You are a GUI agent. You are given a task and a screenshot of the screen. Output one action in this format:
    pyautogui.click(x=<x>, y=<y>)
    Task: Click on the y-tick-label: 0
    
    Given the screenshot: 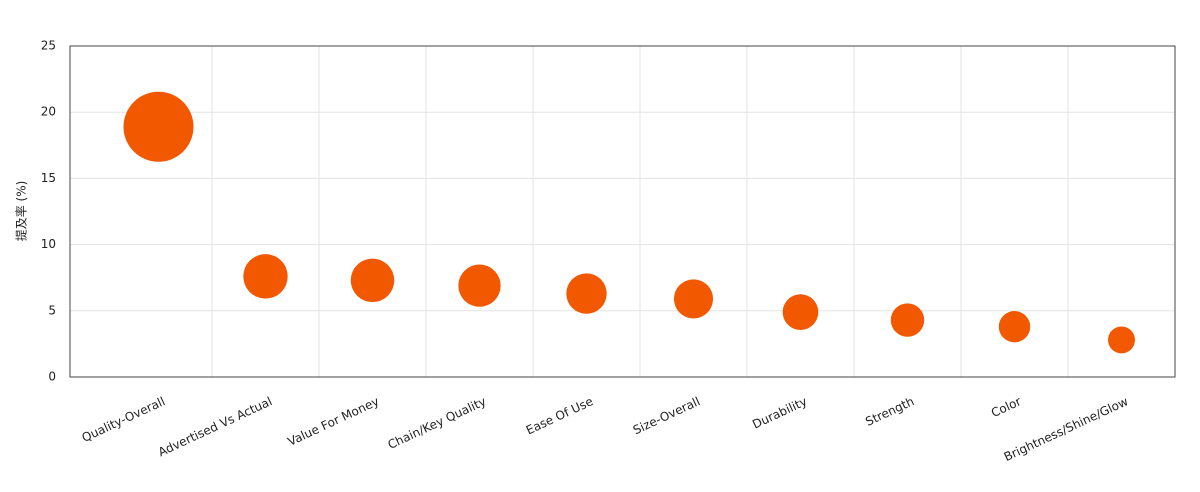 What is the action you would take?
    pyautogui.click(x=52, y=377)
    